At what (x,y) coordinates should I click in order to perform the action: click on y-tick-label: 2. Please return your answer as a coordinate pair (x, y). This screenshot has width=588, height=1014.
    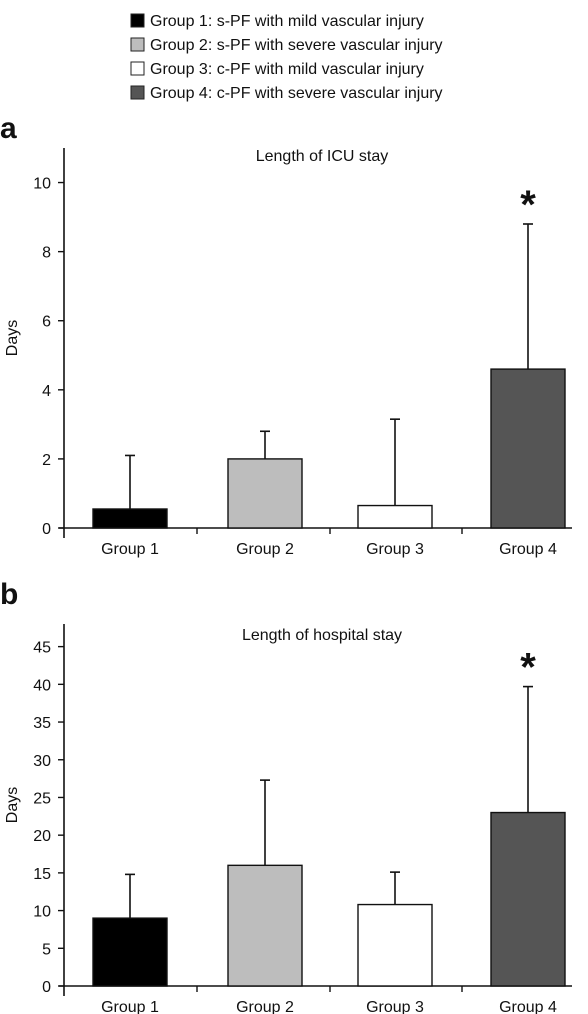
    Looking at the image, I should click on (46, 460).